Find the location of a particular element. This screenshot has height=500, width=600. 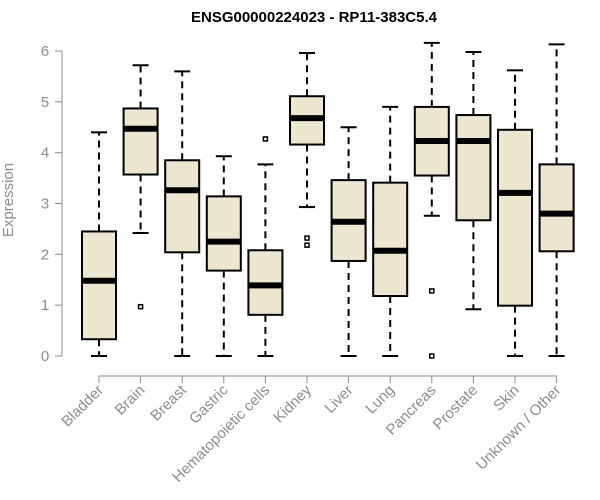

x-tick-label: Skin is located at coordinates (506, 398).